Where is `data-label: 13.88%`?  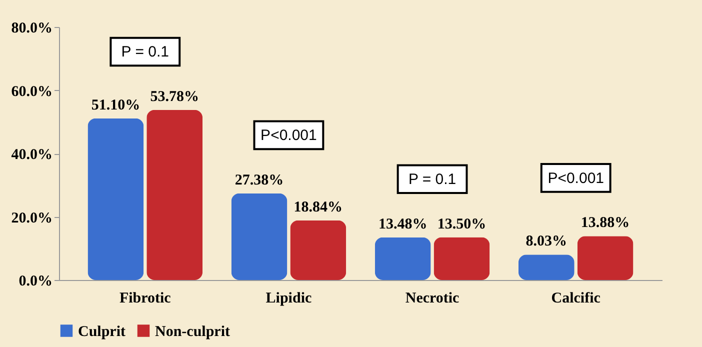 data-label: 13.88% is located at coordinates (605, 223).